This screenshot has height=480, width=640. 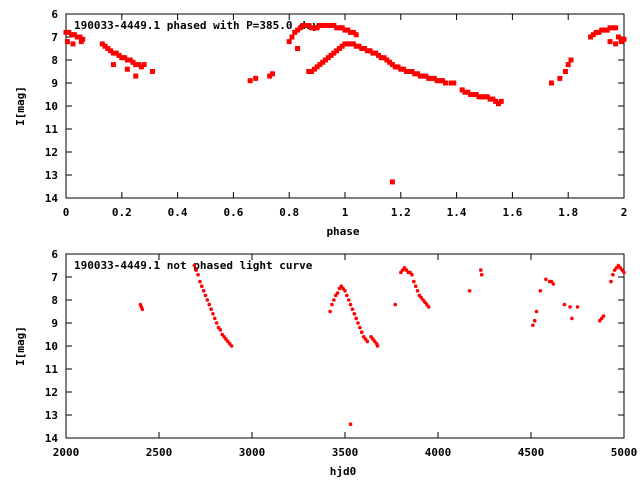 What do you see at coordinates (531, 452) in the screenshot?
I see `x-tick-label: 4500` at bounding box center [531, 452].